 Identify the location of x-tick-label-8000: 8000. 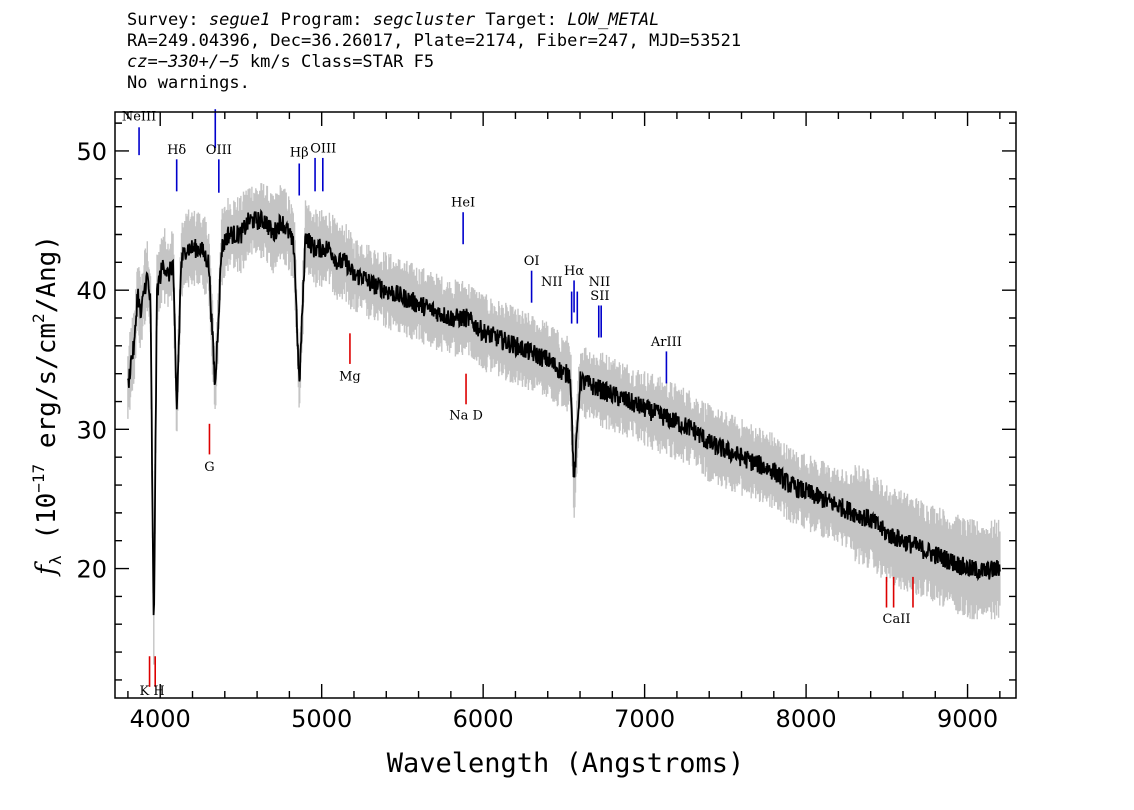
(806, 719).